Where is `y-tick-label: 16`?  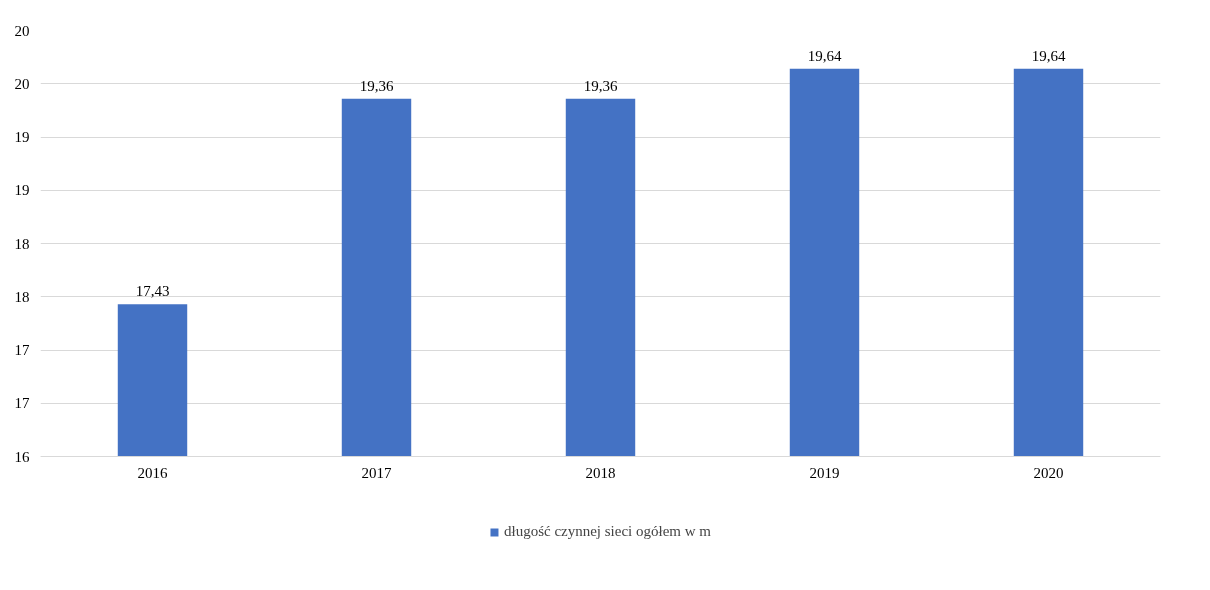 y-tick-label: 16 is located at coordinates (22, 456).